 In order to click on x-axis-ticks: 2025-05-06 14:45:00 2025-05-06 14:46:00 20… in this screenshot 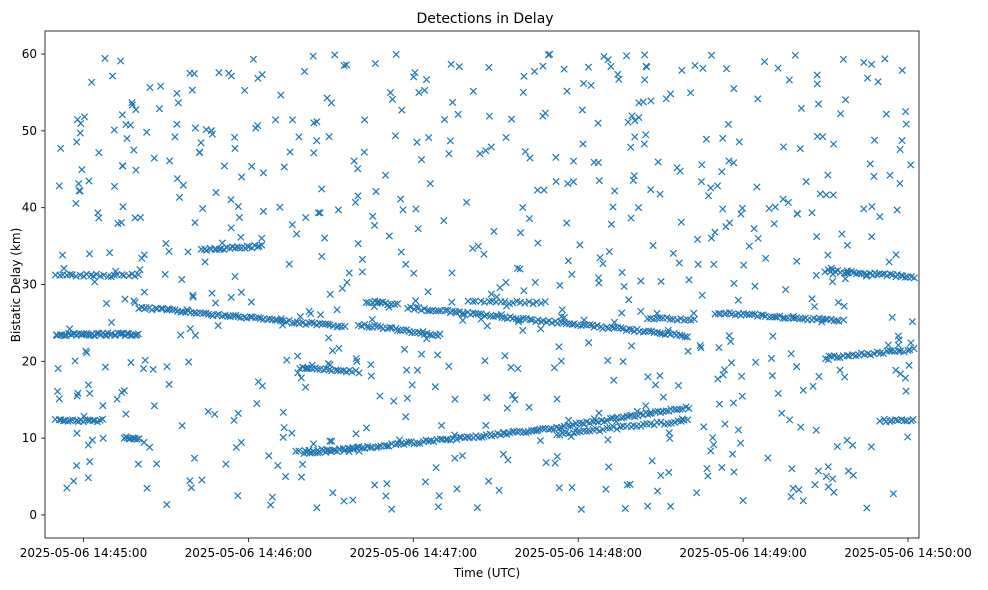, I will do `click(496, 549)`.